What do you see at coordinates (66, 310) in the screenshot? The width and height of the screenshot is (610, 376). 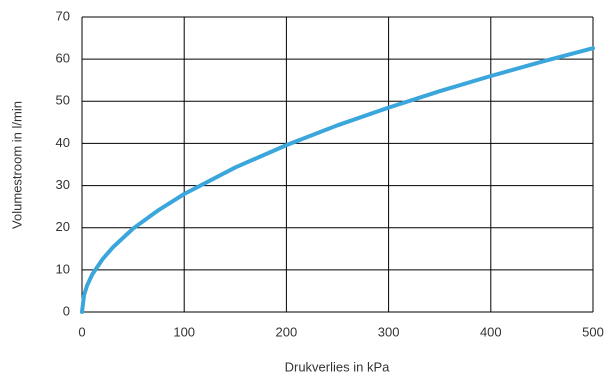 I see `y-tick-label: 0` at bounding box center [66, 310].